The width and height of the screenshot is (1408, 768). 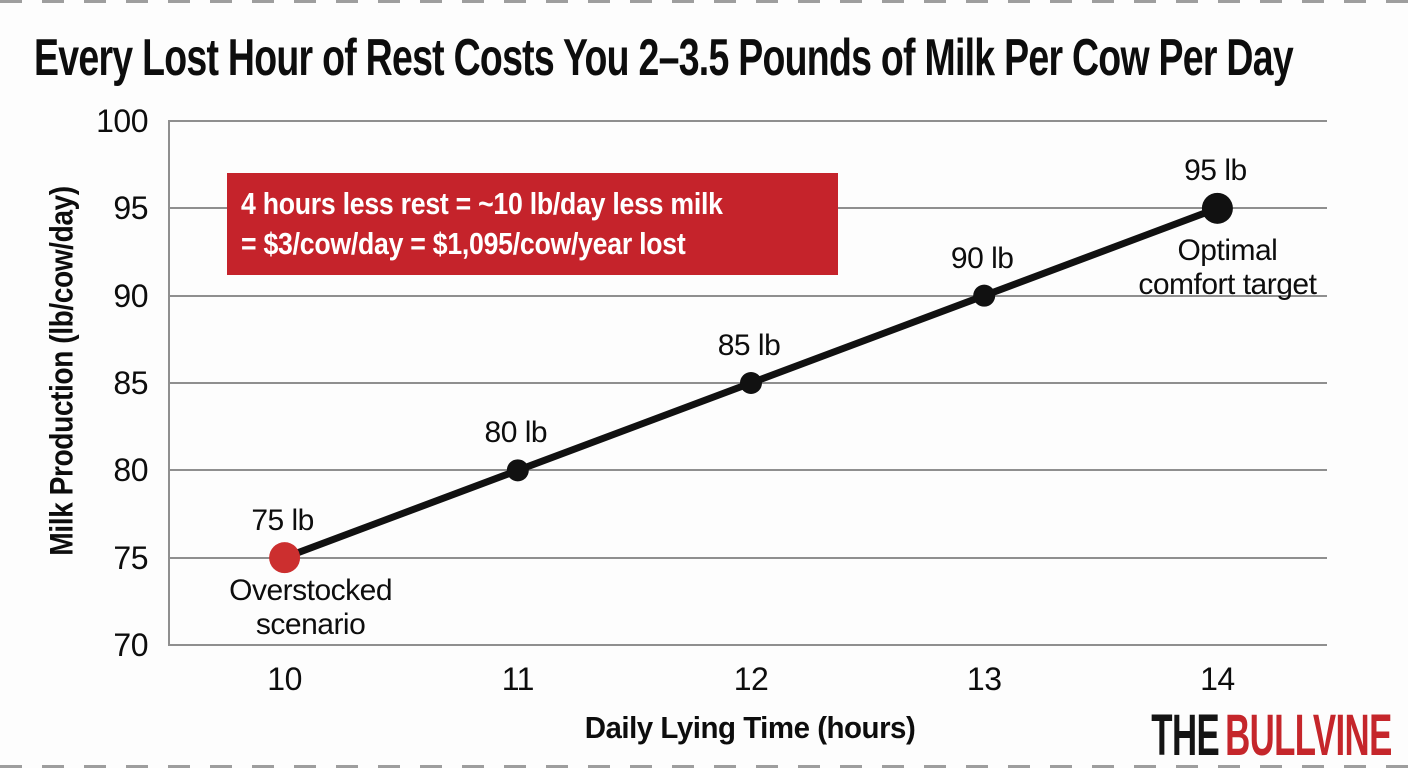 What do you see at coordinates (130, 470) in the screenshot?
I see `y-tick-label: 80` at bounding box center [130, 470].